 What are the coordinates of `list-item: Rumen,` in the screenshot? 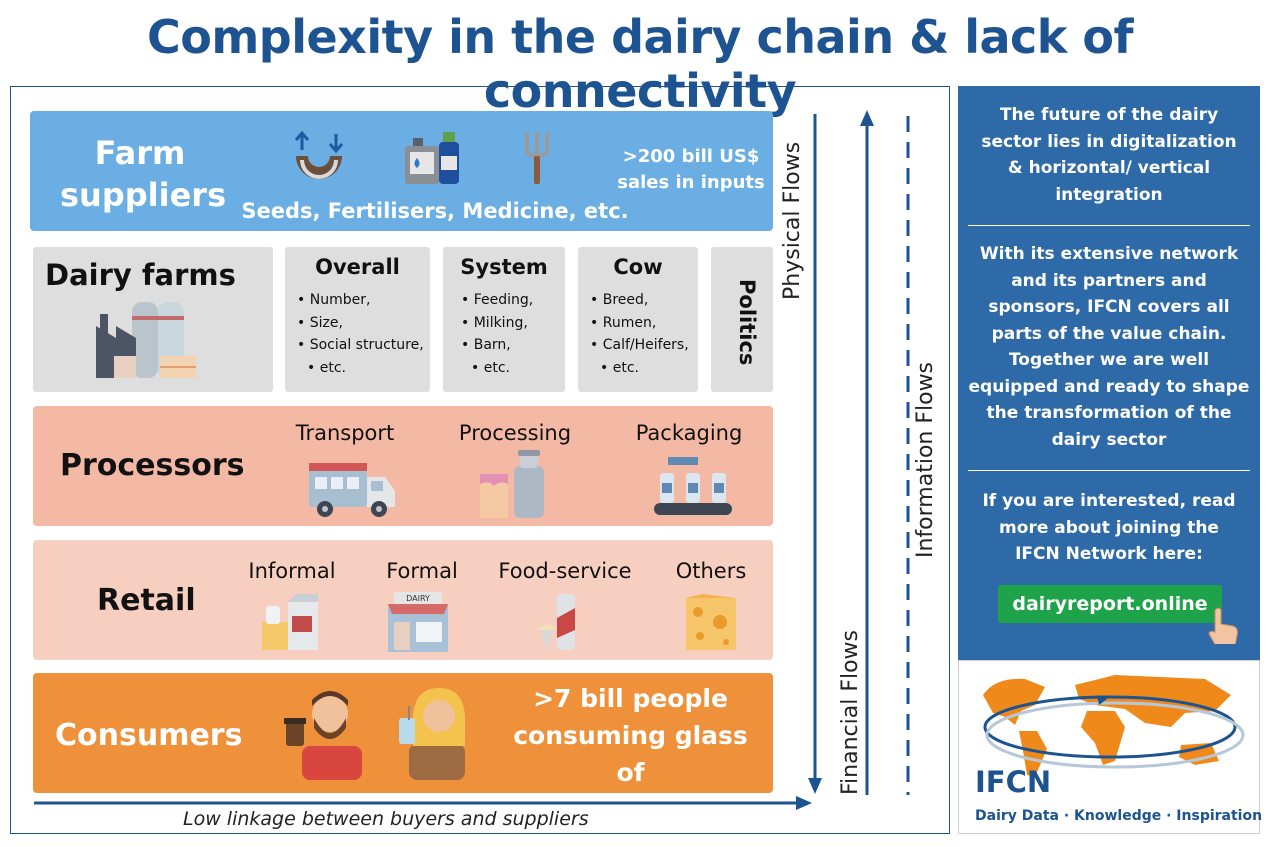 It's located at (639, 323).